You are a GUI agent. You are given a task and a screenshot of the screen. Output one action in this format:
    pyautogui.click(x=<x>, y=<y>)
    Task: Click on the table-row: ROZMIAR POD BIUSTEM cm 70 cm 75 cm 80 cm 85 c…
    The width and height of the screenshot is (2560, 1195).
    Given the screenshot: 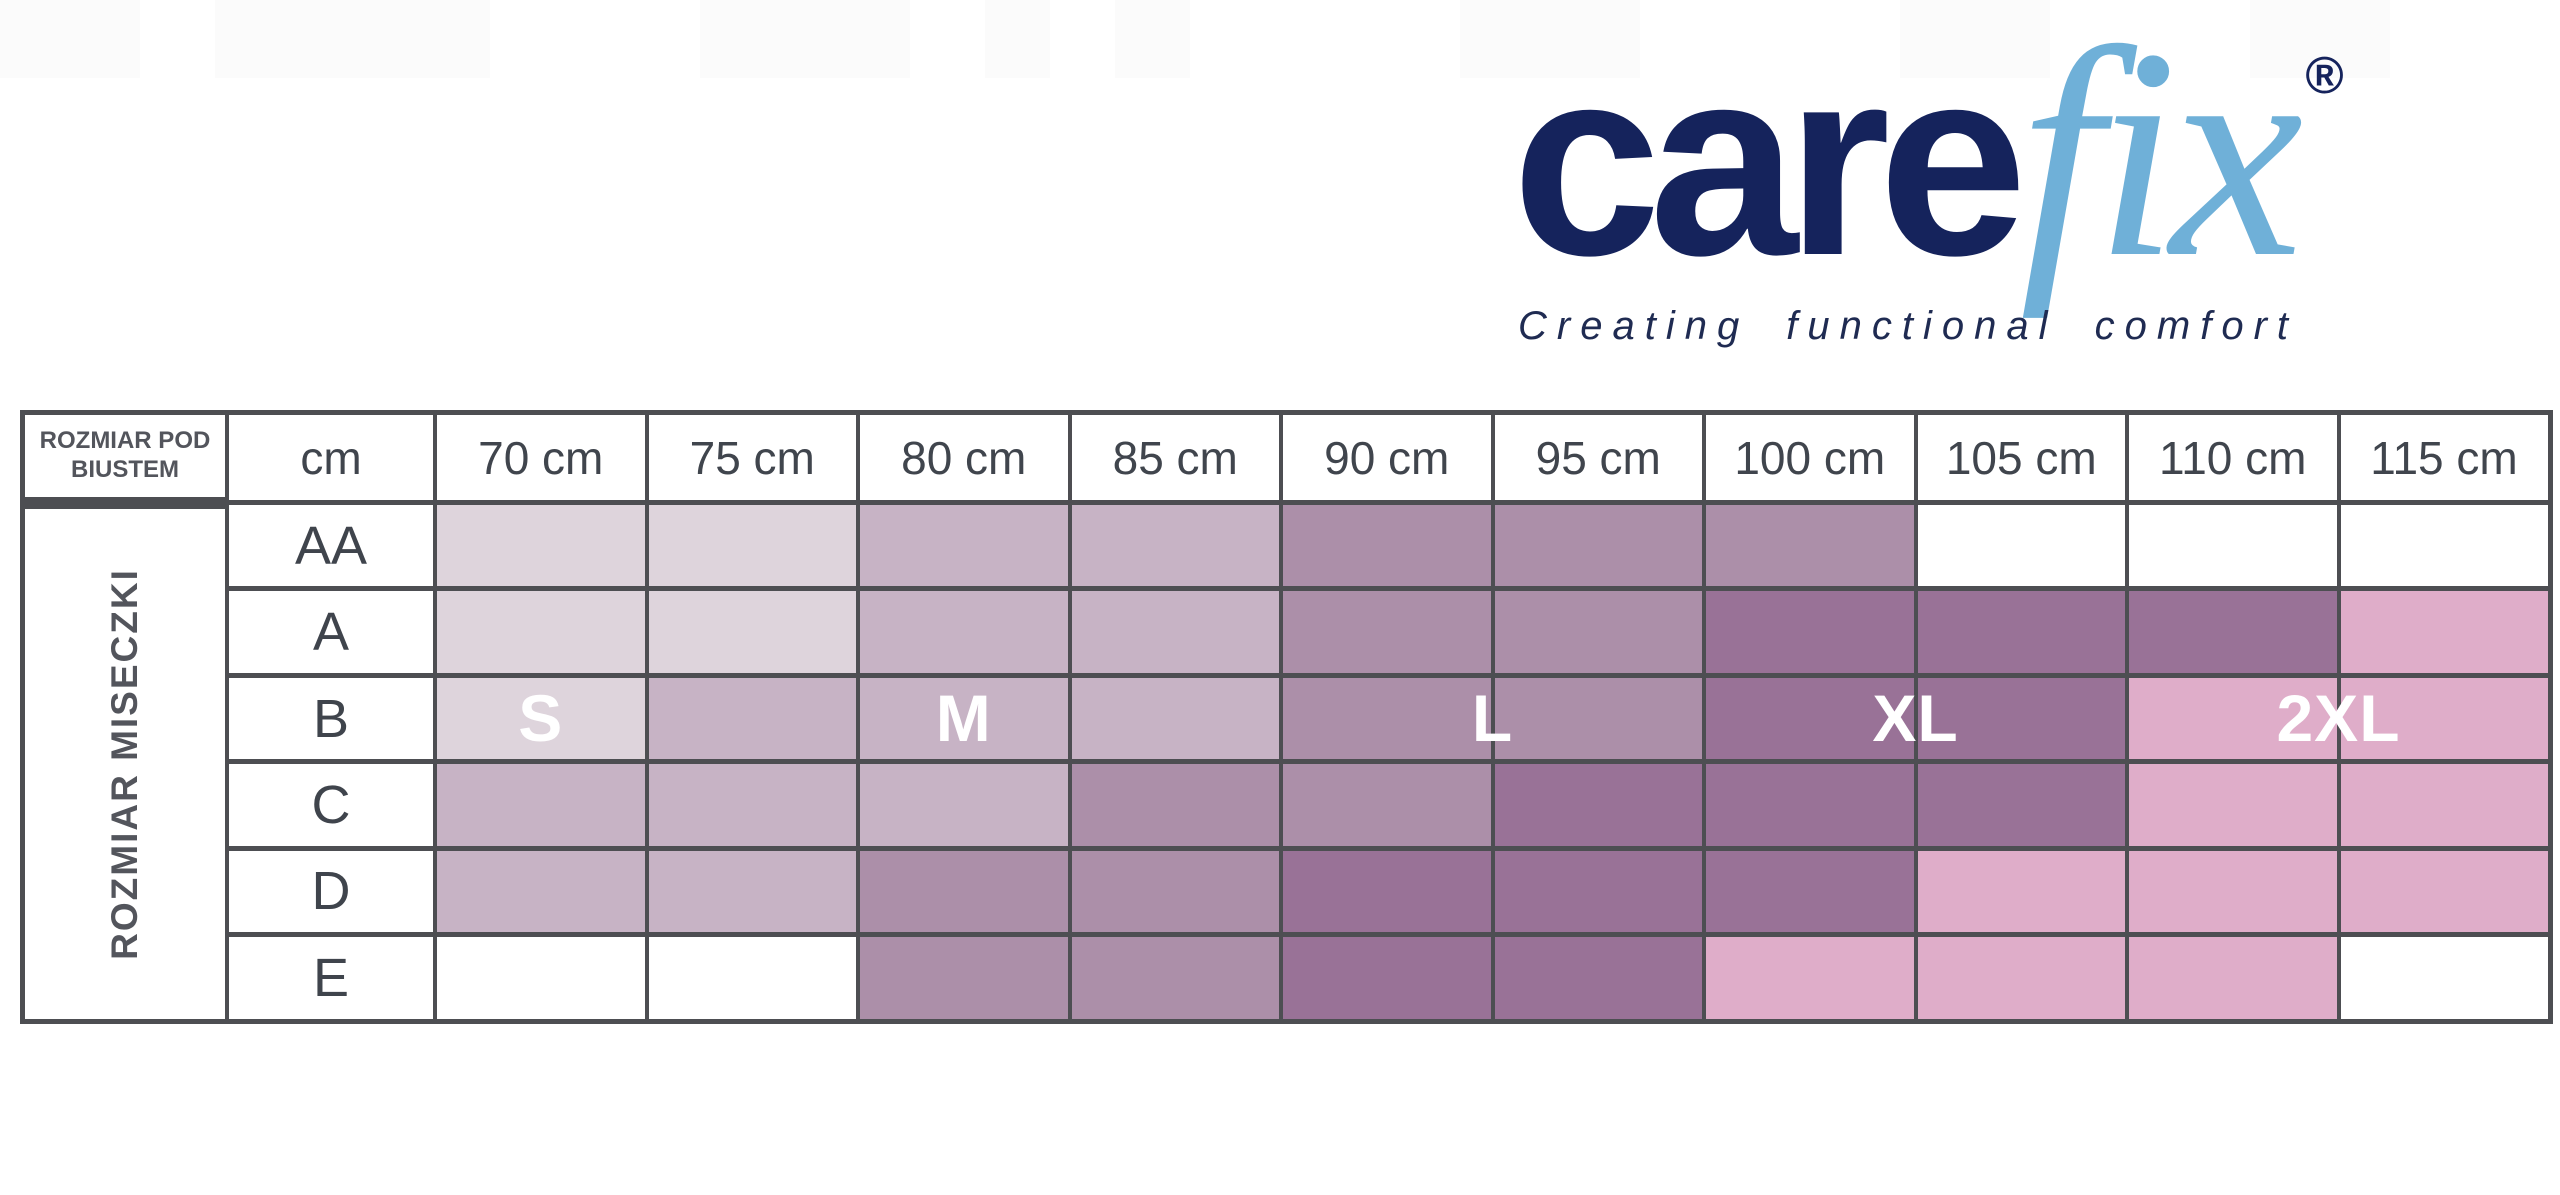 What is the action you would take?
    pyautogui.click(x=1286, y=459)
    